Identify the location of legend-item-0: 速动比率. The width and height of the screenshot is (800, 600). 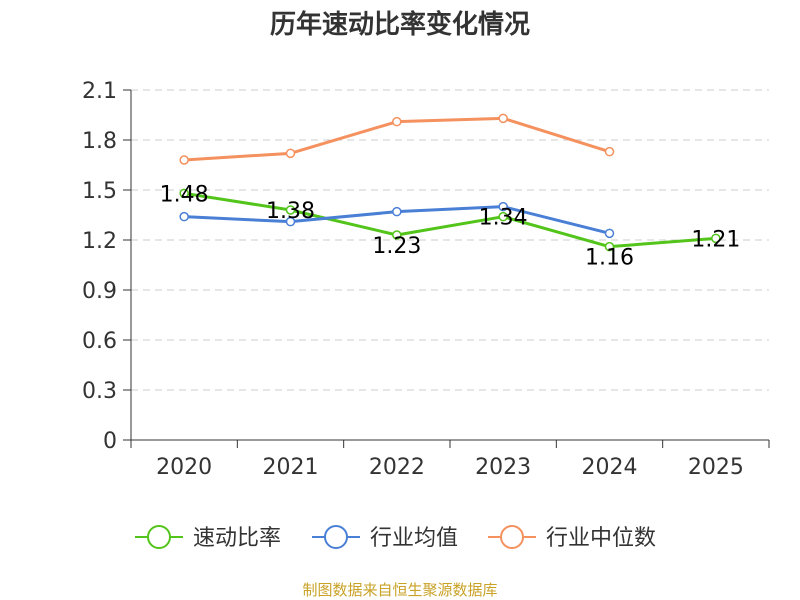
(208, 538).